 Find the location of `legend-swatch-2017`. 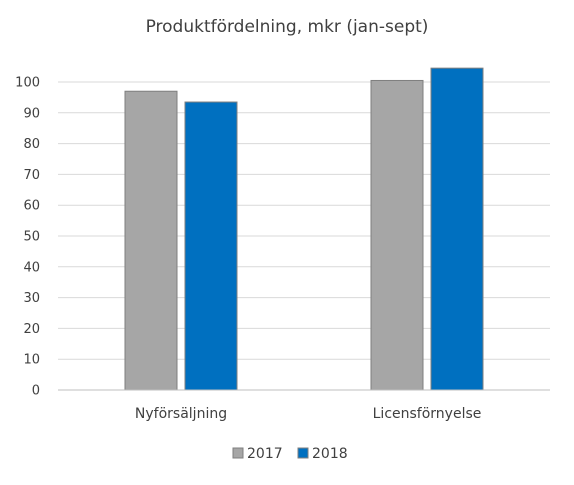

legend-swatch-2017 is located at coordinates (238, 453).